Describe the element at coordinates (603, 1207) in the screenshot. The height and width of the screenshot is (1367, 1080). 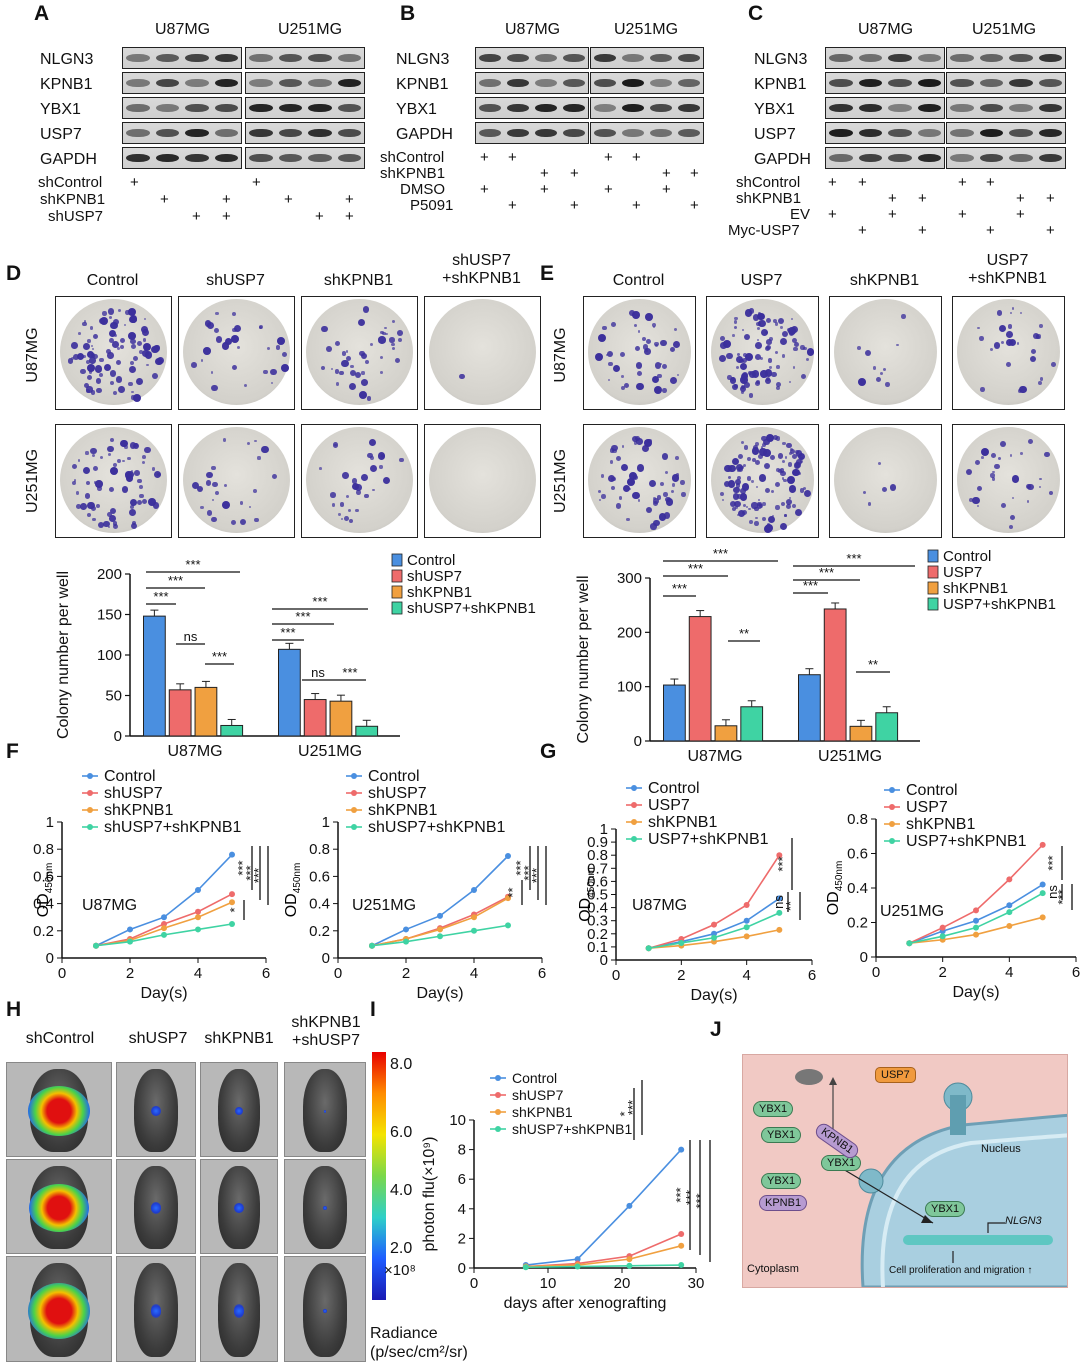
I see `series-line` at that location.